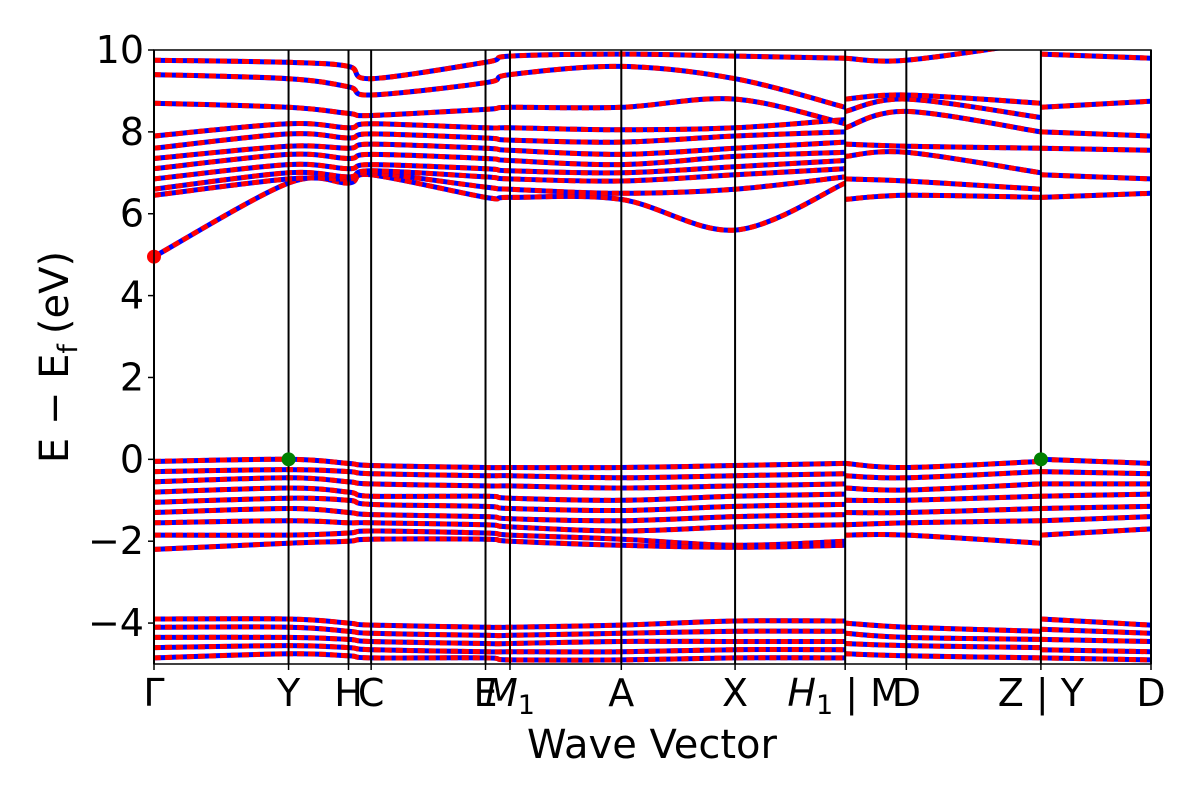 The image size is (1200, 800). I want to click on x-tick-label-4: E, so click(486, 693).